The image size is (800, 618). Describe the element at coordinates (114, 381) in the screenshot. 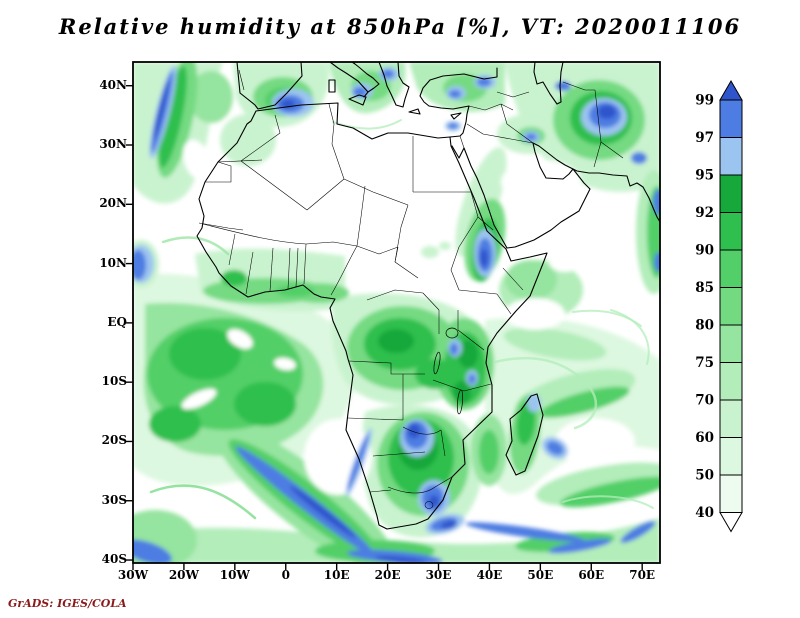

I see `y-tick-label: 10S` at that location.